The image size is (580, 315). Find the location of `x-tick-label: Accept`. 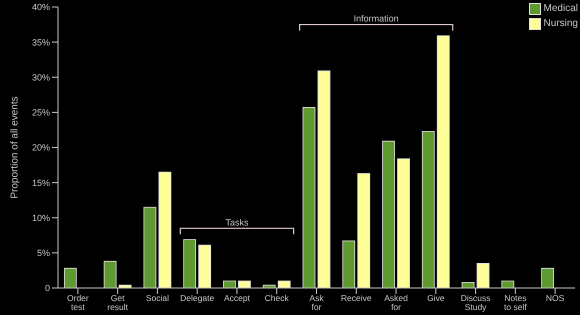

x-tick-label: Accept is located at coordinates (237, 298).